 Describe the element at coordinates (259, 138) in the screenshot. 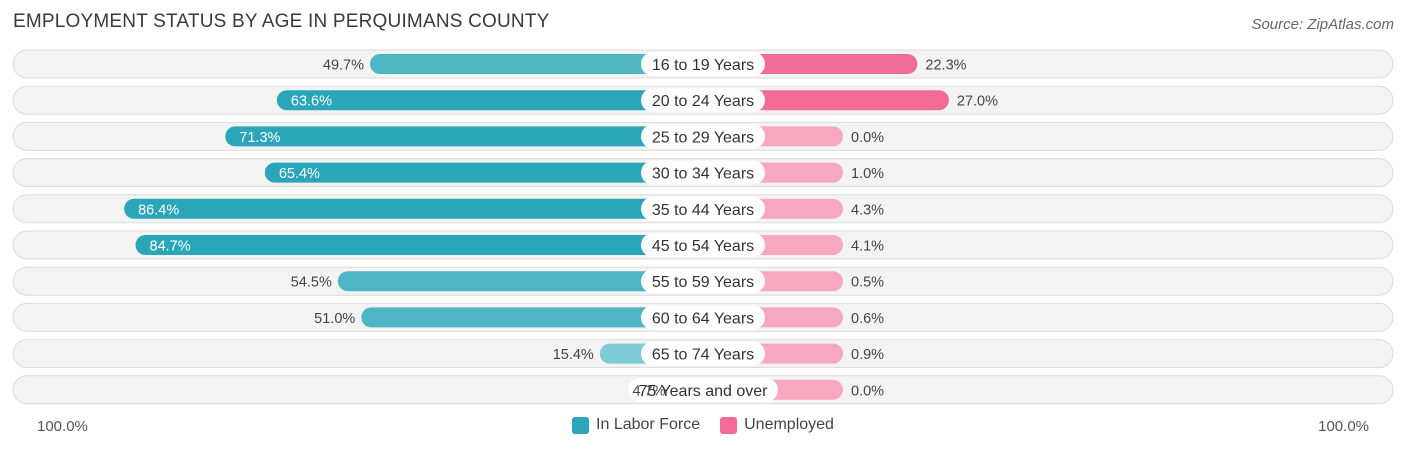

I see `labor-value-label: 71.3%` at that location.